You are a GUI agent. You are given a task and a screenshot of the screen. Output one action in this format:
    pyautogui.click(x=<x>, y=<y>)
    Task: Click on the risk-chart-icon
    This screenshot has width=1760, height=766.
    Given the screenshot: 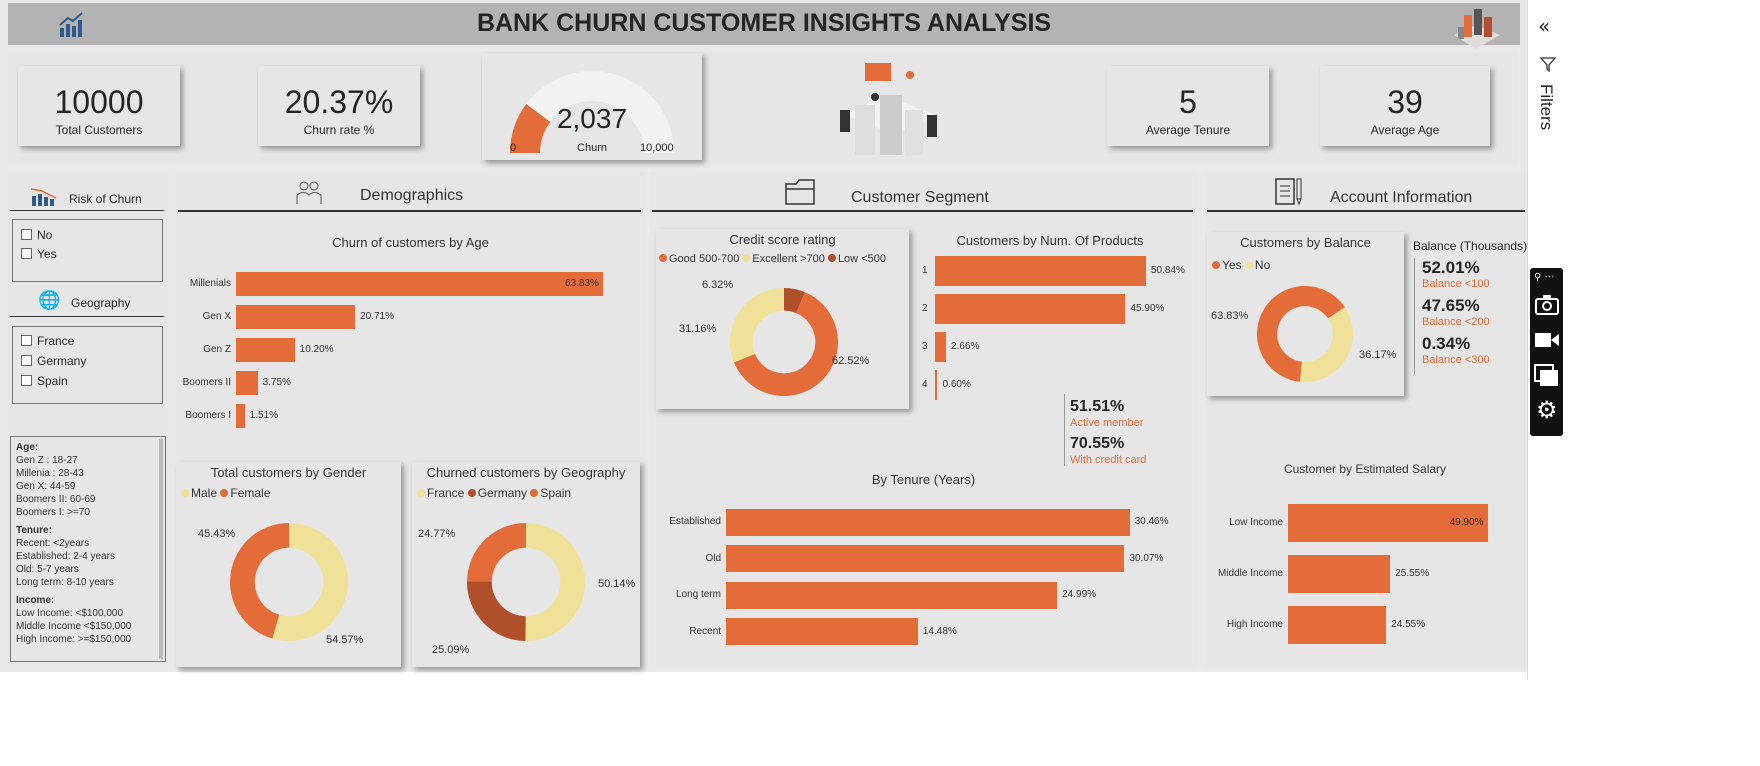 What is the action you would take?
    pyautogui.click(x=43, y=197)
    